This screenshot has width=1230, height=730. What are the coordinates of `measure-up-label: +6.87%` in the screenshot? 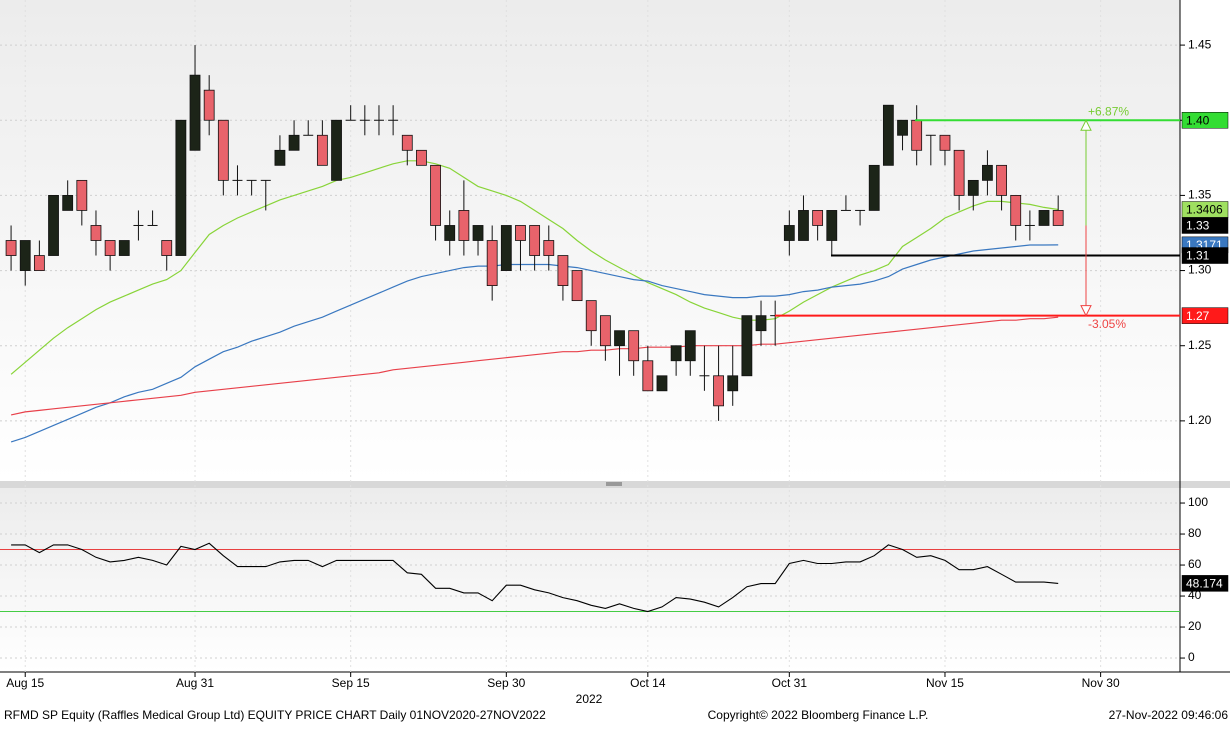 It's located at (1108, 111).